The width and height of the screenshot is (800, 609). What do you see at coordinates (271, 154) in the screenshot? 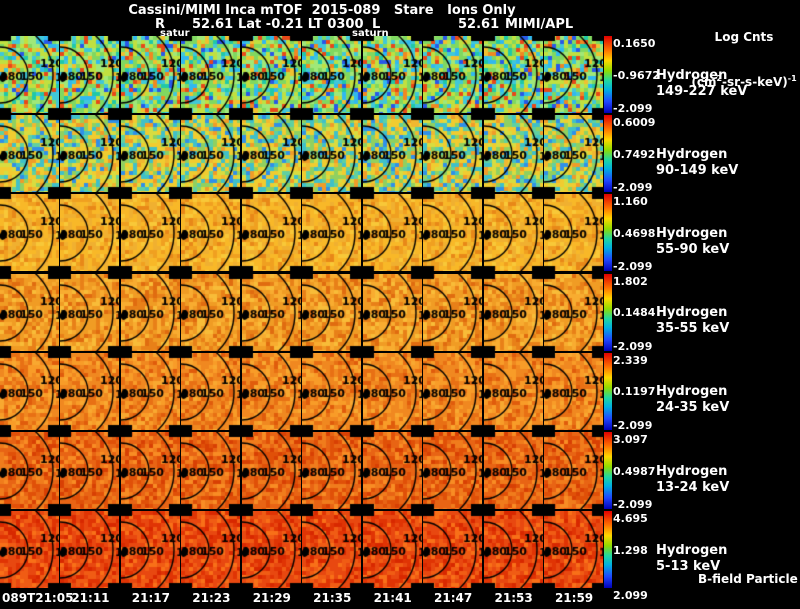
I see `heatmap-panel-r2c5` at bounding box center [271, 154].